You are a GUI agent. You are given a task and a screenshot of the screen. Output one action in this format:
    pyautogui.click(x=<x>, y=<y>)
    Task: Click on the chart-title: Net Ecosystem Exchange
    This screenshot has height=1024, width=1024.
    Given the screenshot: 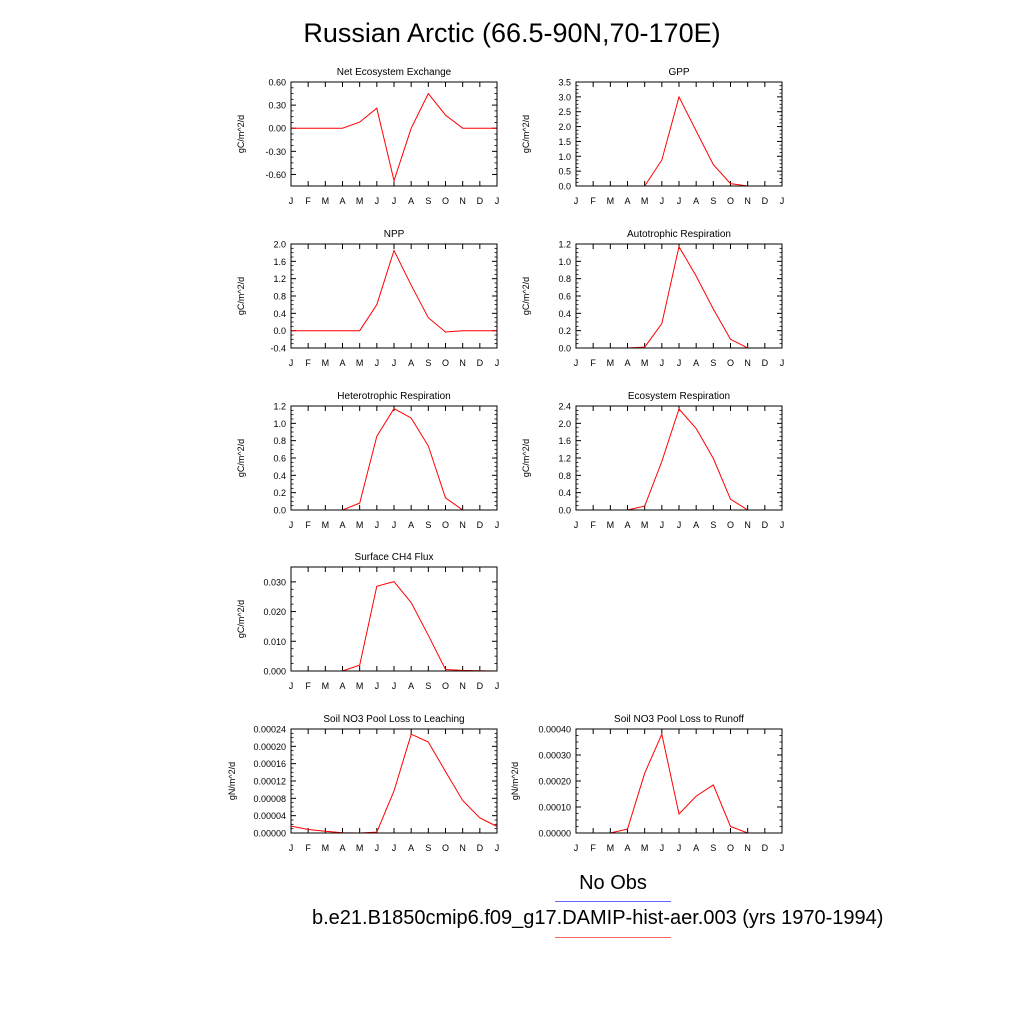 What is the action you would take?
    pyautogui.click(x=394, y=72)
    